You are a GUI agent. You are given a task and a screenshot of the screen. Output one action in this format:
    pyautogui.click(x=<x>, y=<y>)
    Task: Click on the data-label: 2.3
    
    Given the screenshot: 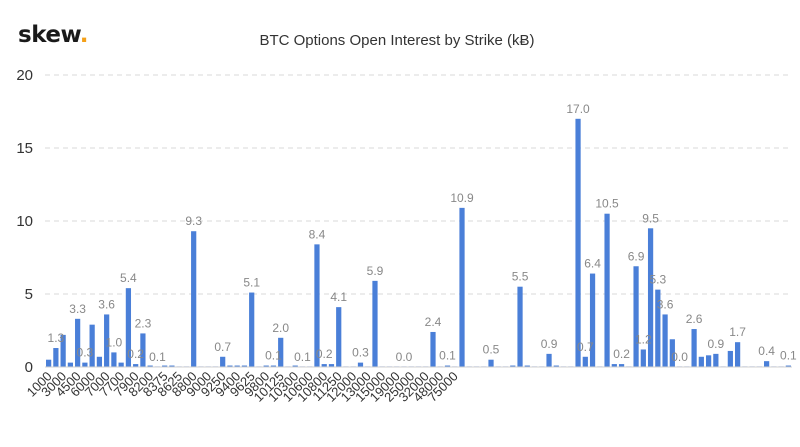 What is the action you would take?
    pyautogui.click(x=143, y=323)
    